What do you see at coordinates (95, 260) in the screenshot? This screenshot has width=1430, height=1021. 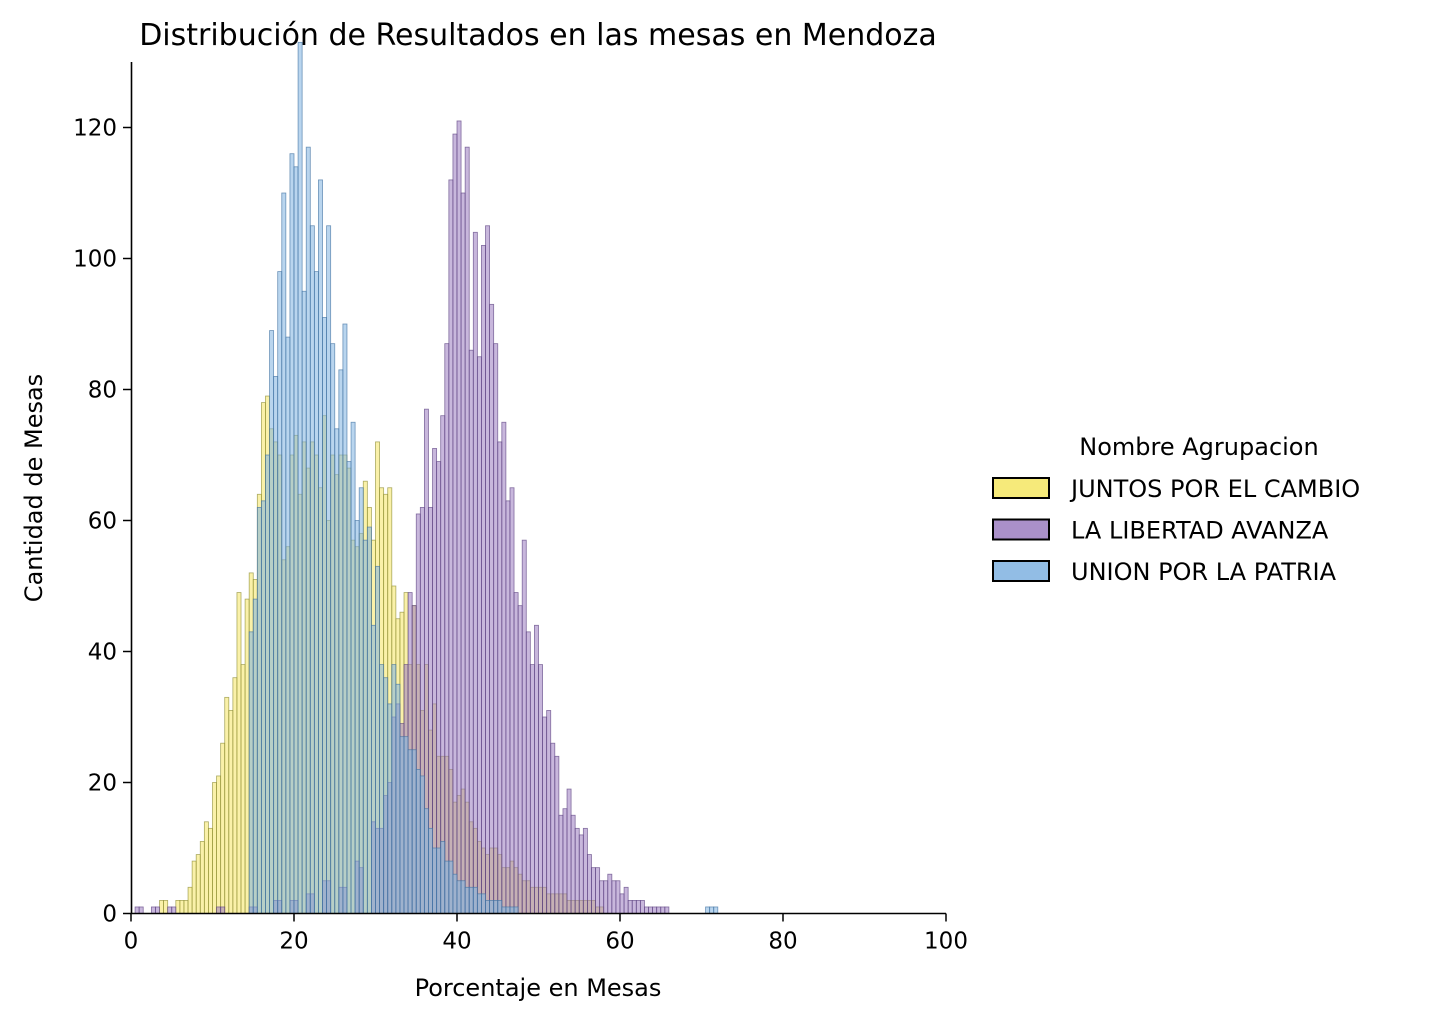 I see `y-tick-label: 100` at bounding box center [95, 260].